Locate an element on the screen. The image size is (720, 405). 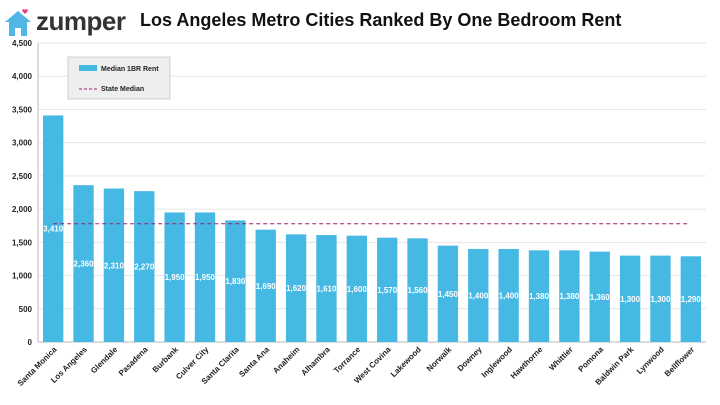
data-label: 1,450 is located at coordinates (448, 294).